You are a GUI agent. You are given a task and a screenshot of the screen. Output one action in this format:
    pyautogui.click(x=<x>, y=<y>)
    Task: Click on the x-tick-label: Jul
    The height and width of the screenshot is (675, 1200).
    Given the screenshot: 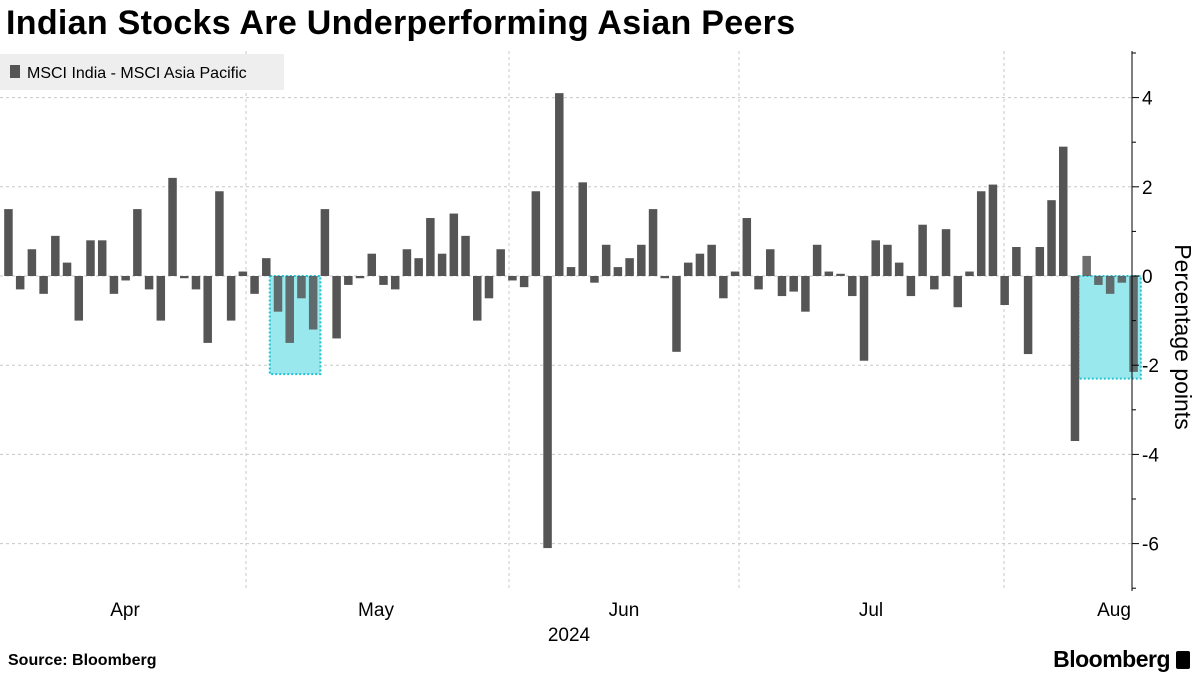 What is the action you would take?
    pyautogui.click(x=871, y=610)
    